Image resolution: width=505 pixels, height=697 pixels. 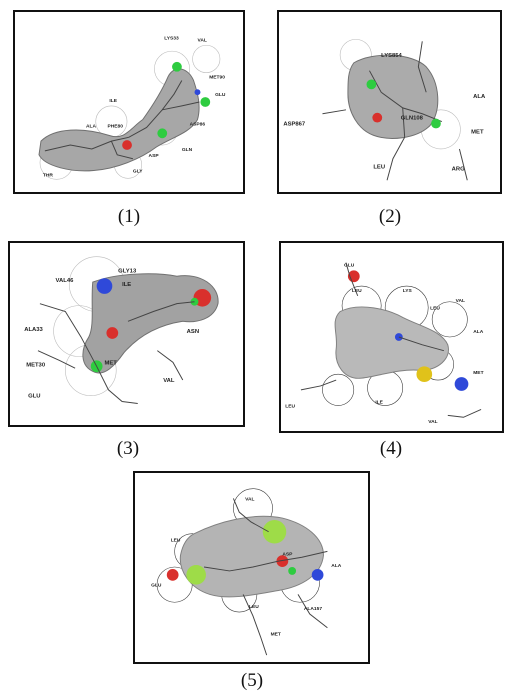 I want to click on residue-label: ASP86, so click(x=198, y=124).